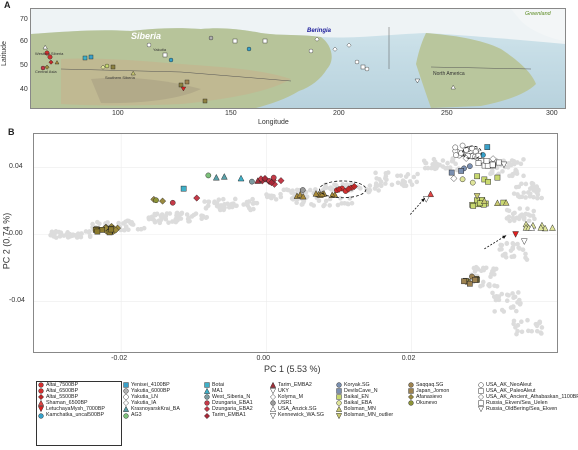 The width and height of the screenshot is (578, 450). Describe the element at coordinates (343, 189) in the screenshot. I see `highlight-ellipse` at that location.